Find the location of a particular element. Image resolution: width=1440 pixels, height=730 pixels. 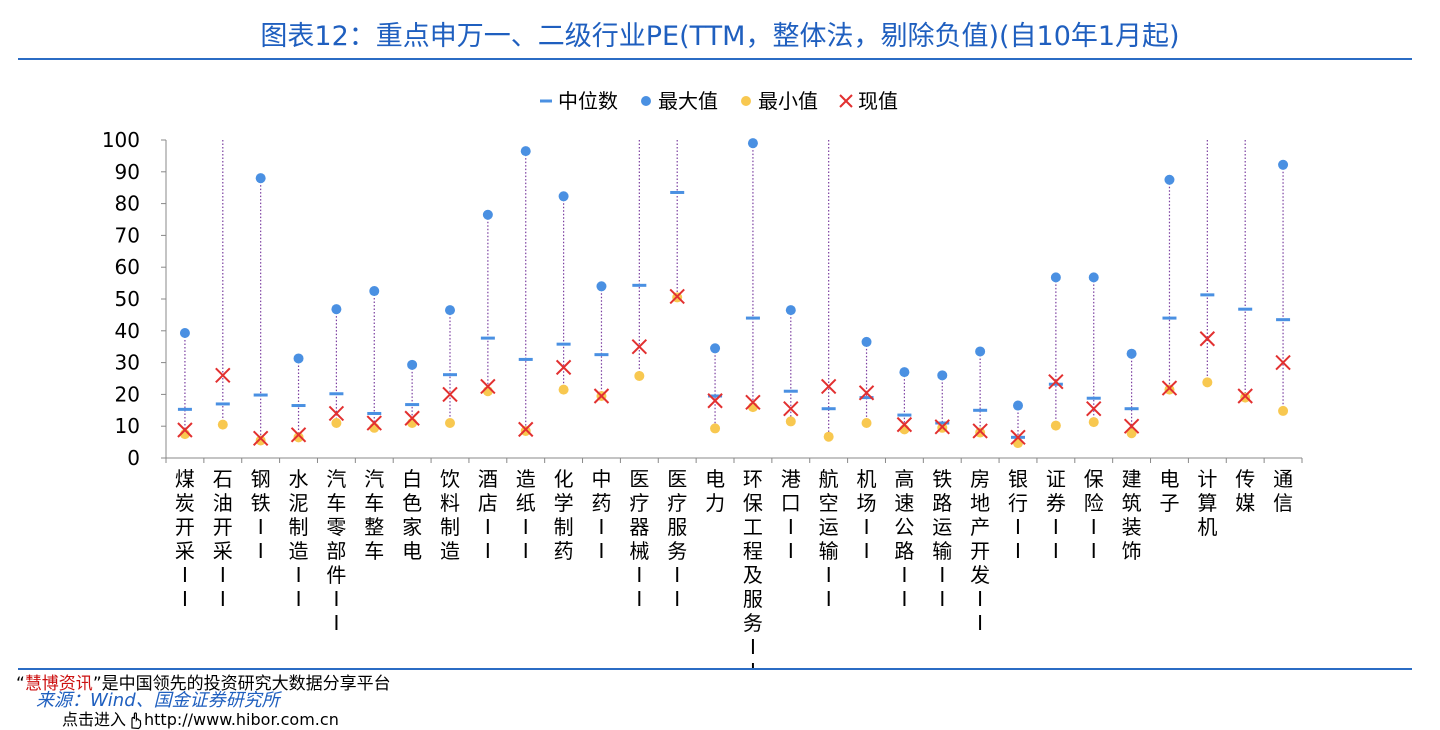

legend: 中位数 最大值 最小值 现值 is located at coordinates (719, 101).